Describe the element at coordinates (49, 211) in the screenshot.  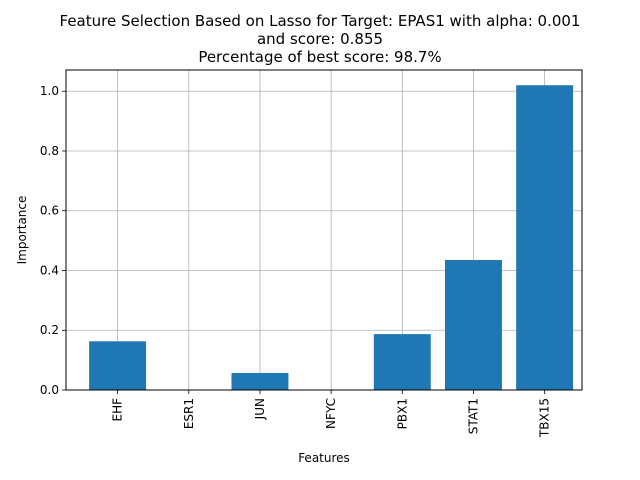
I see `y-tick-label: 0.6` at that location.